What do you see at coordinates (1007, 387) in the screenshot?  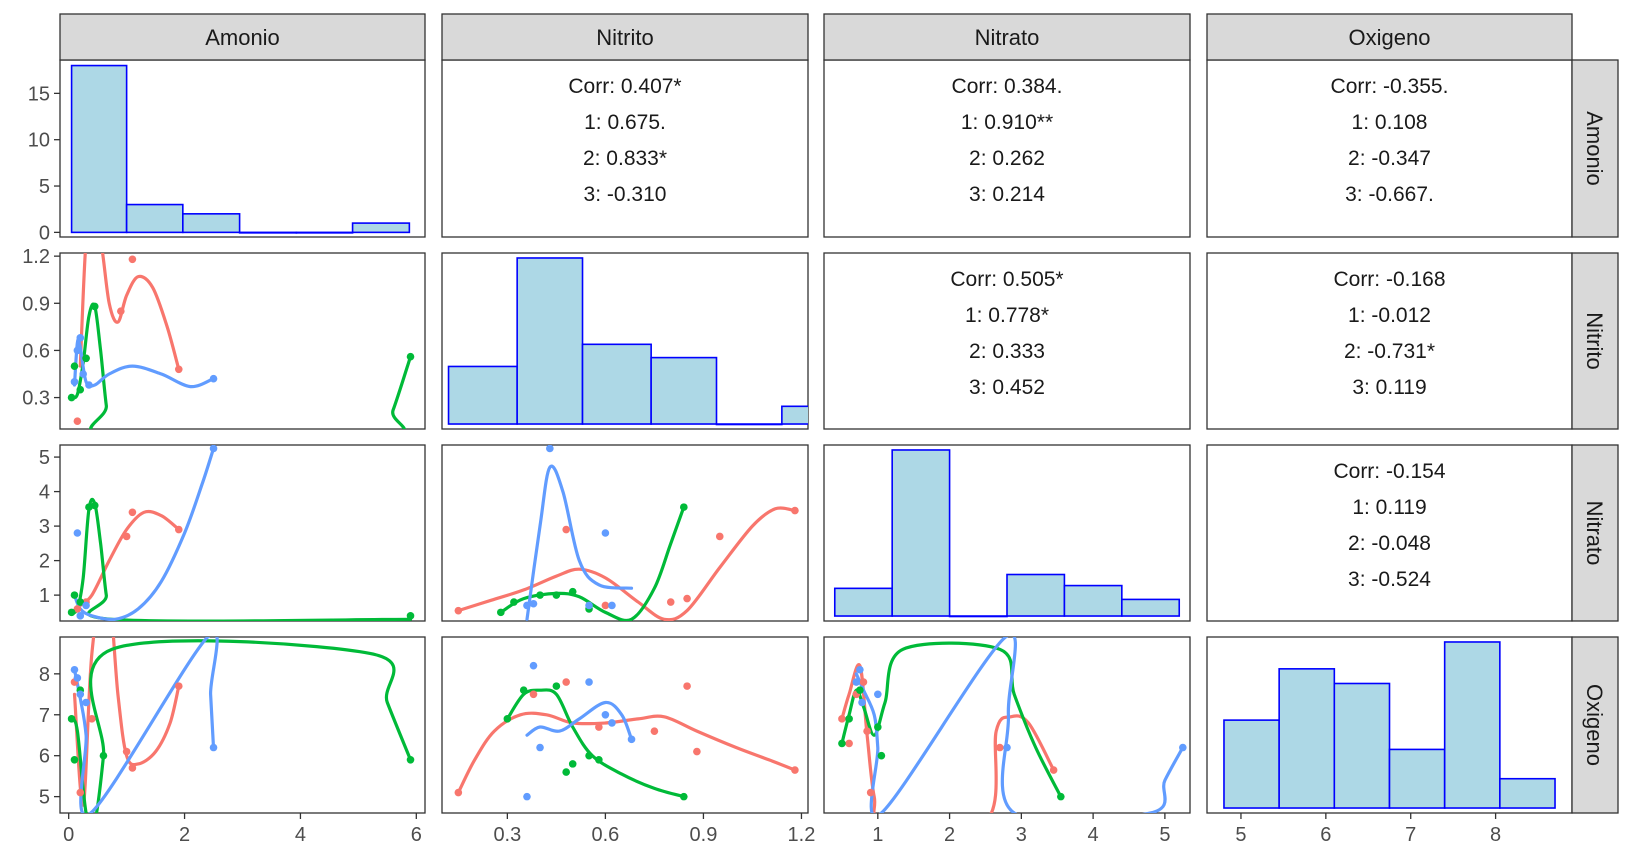 I see `corr-group-label: 3: 0.452` at bounding box center [1007, 387].